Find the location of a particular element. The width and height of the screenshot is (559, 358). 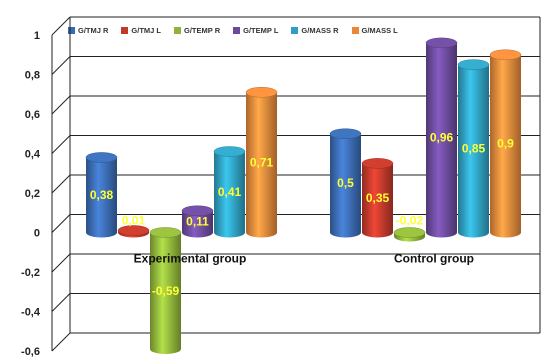

y-tick-label: 0,2 is located at coordinates (32, 194).